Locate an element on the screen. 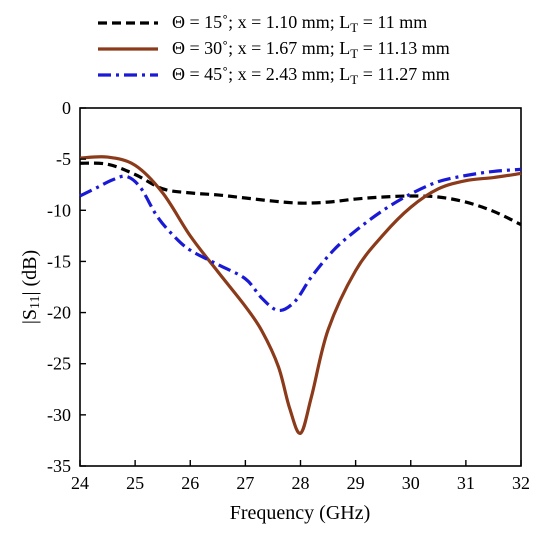  y-tick-label: -35 is located at coordinates (59, 466).